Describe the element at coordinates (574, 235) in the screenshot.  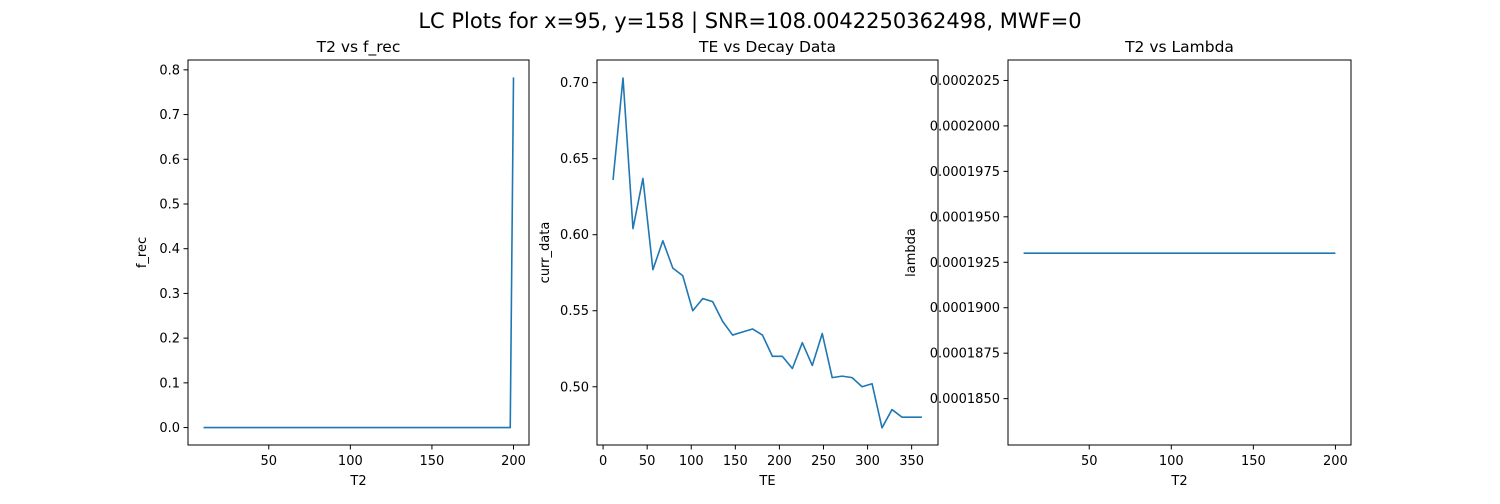
I see `y-tick-label: 0.60` at that location.